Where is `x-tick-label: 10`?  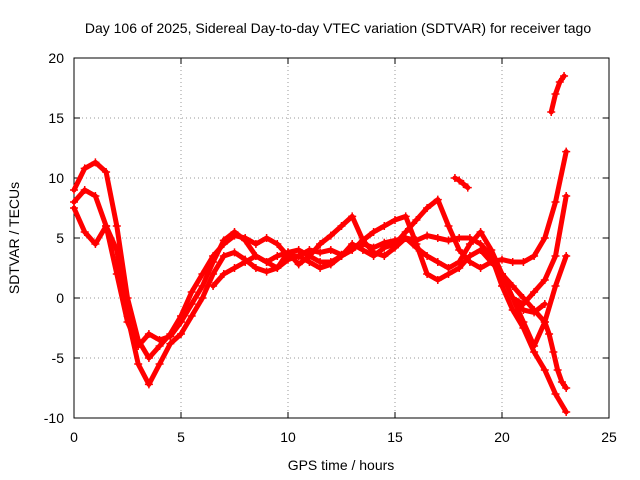
x-tick-label: 10 is located at coordinates (288, 437).